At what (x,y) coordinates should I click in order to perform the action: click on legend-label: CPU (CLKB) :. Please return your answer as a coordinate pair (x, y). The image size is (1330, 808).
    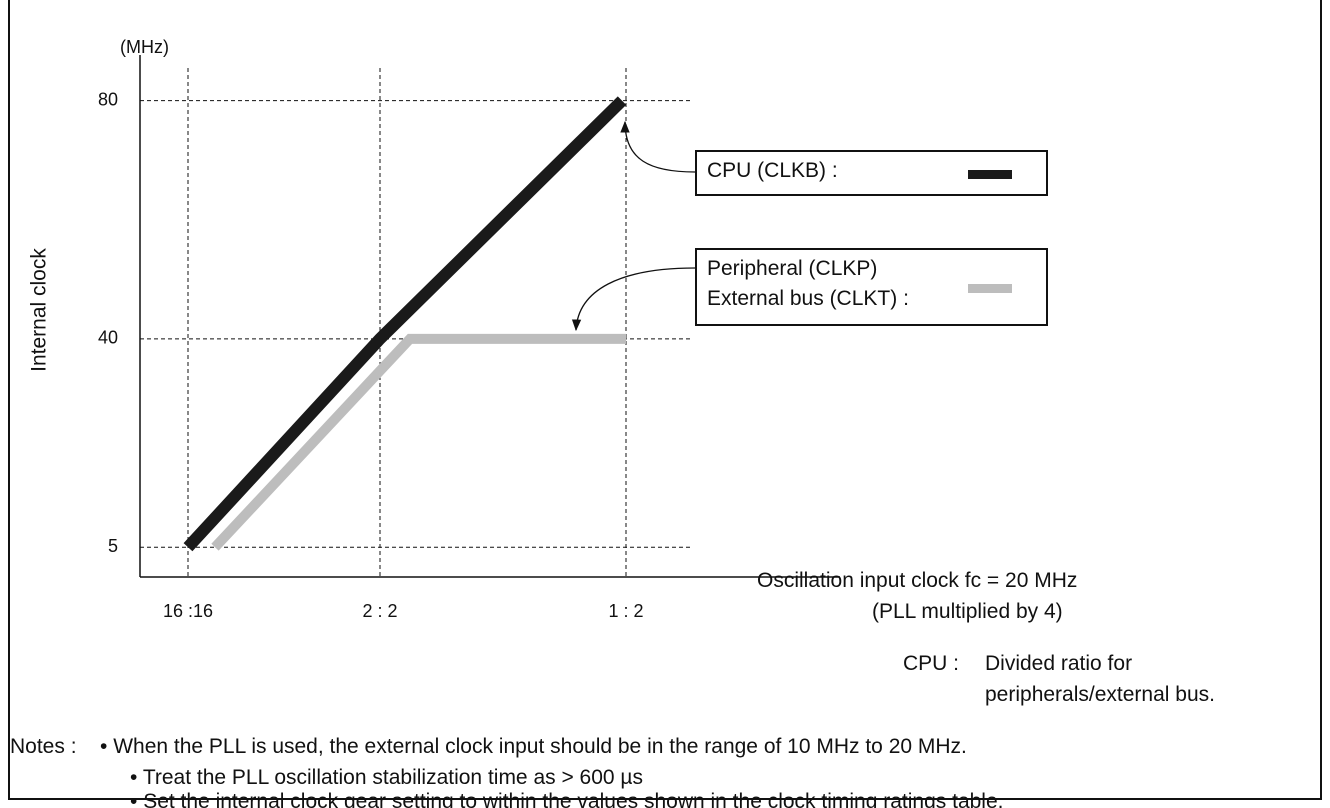
    Looking at the image, I should click on (772, 170).